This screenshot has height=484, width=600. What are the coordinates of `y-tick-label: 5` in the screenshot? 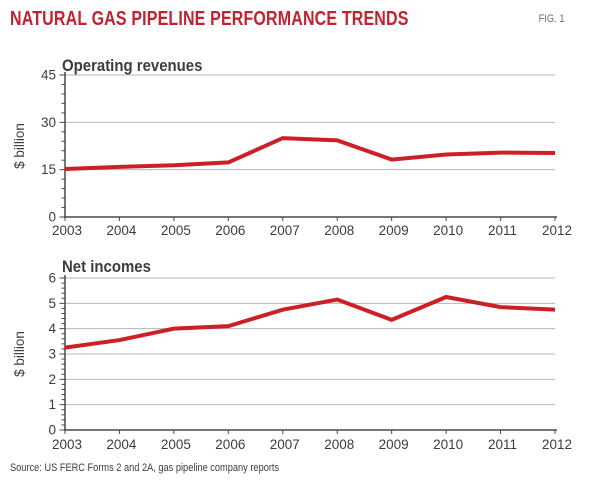 It's located at (52, 303).